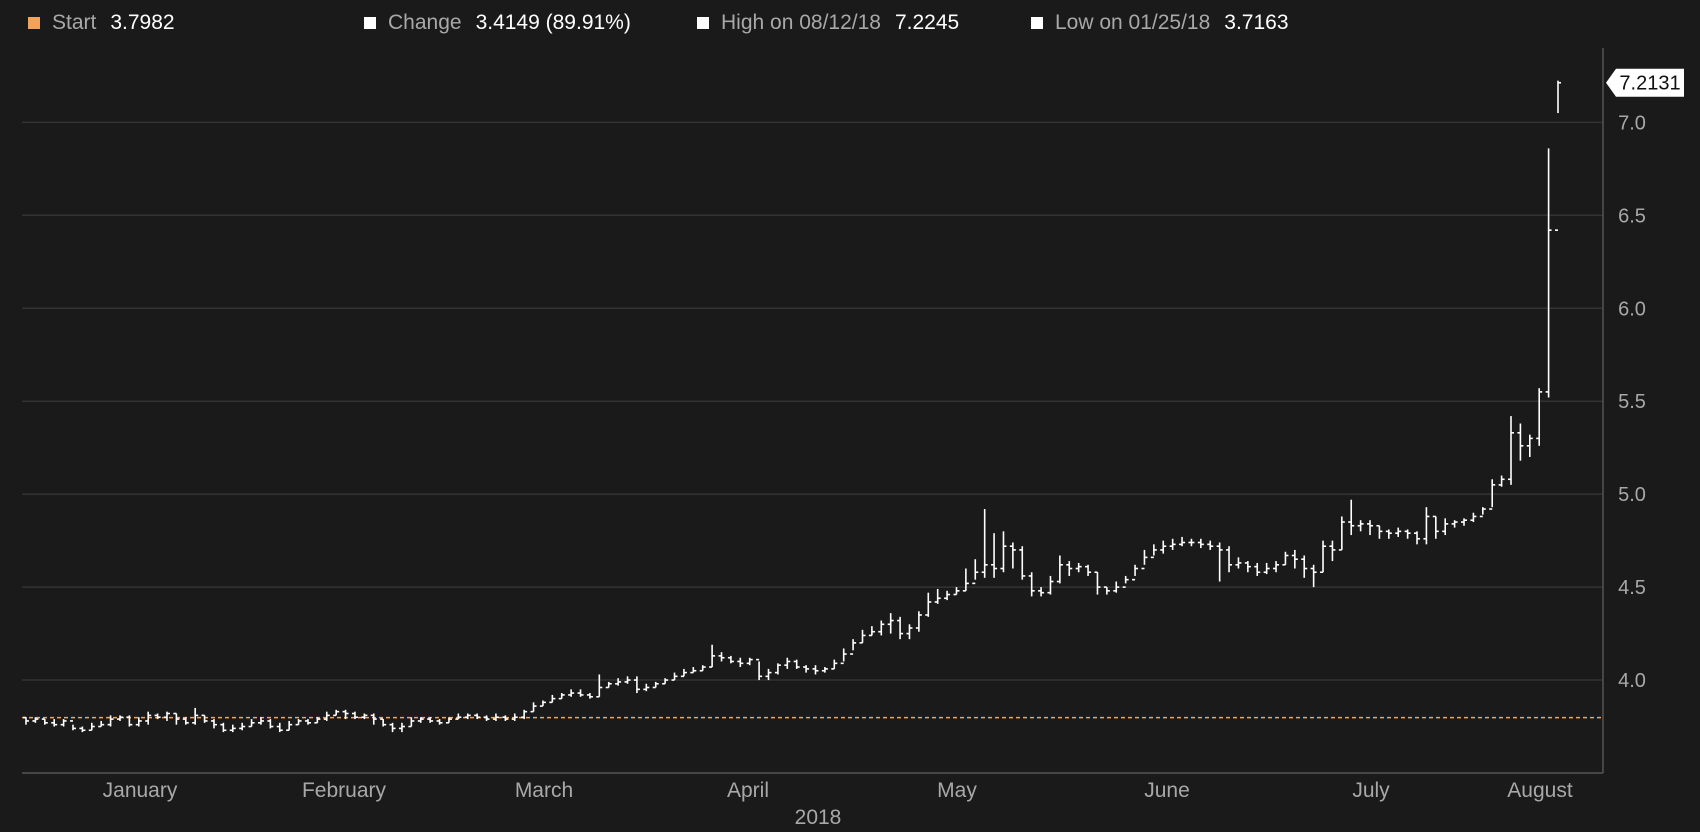 The image size is (1700, 832). Describe the element at coordinates (1371, 790) in the screenshot. I see `x-tick-label: July` at that location.